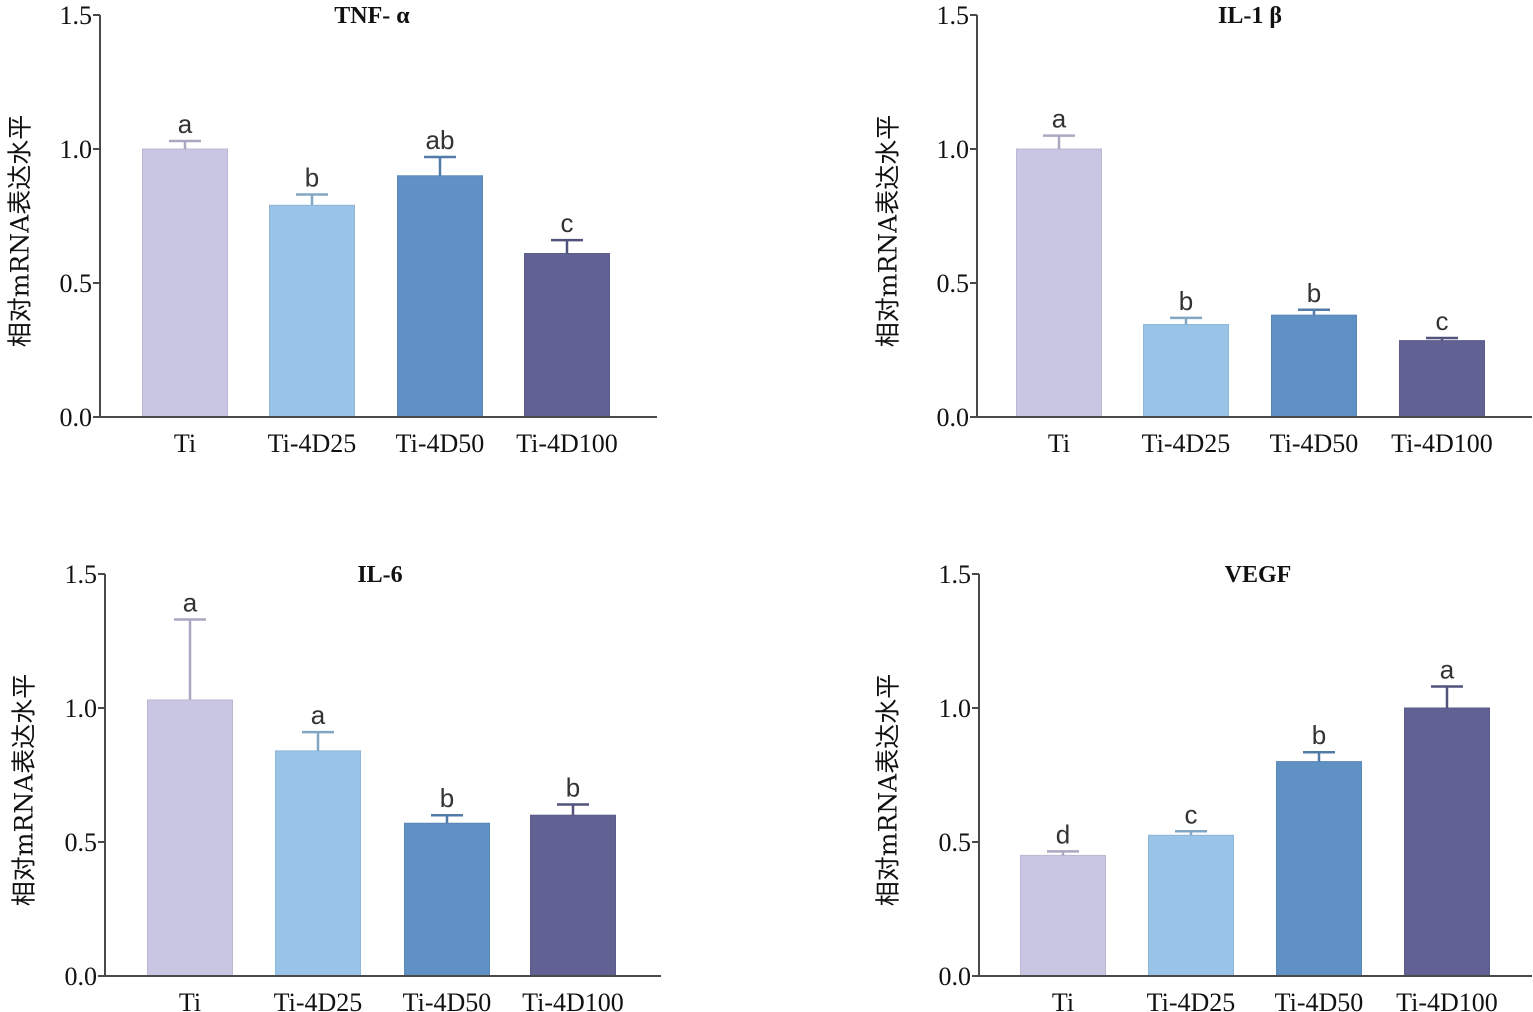 This screenshot has height=1012, width=1533. I want to click on significance-label: ab, so click(440, 140).